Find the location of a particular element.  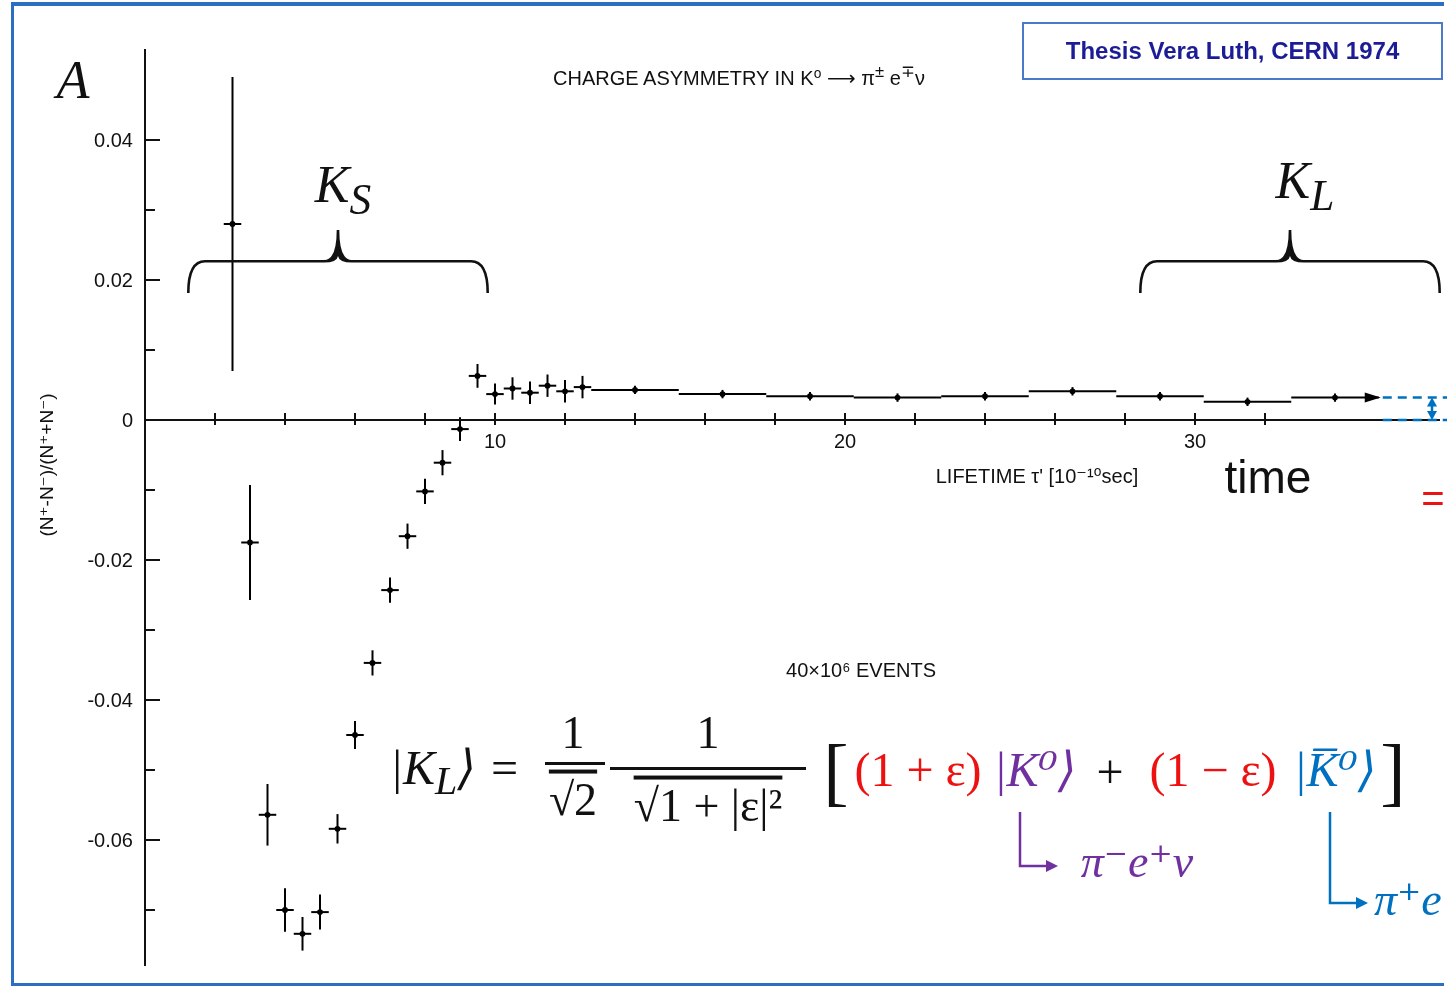

x-axis-title: LIFETIME τ' [10⁻¹⁰sec] is located at coordinates (1037, 476).